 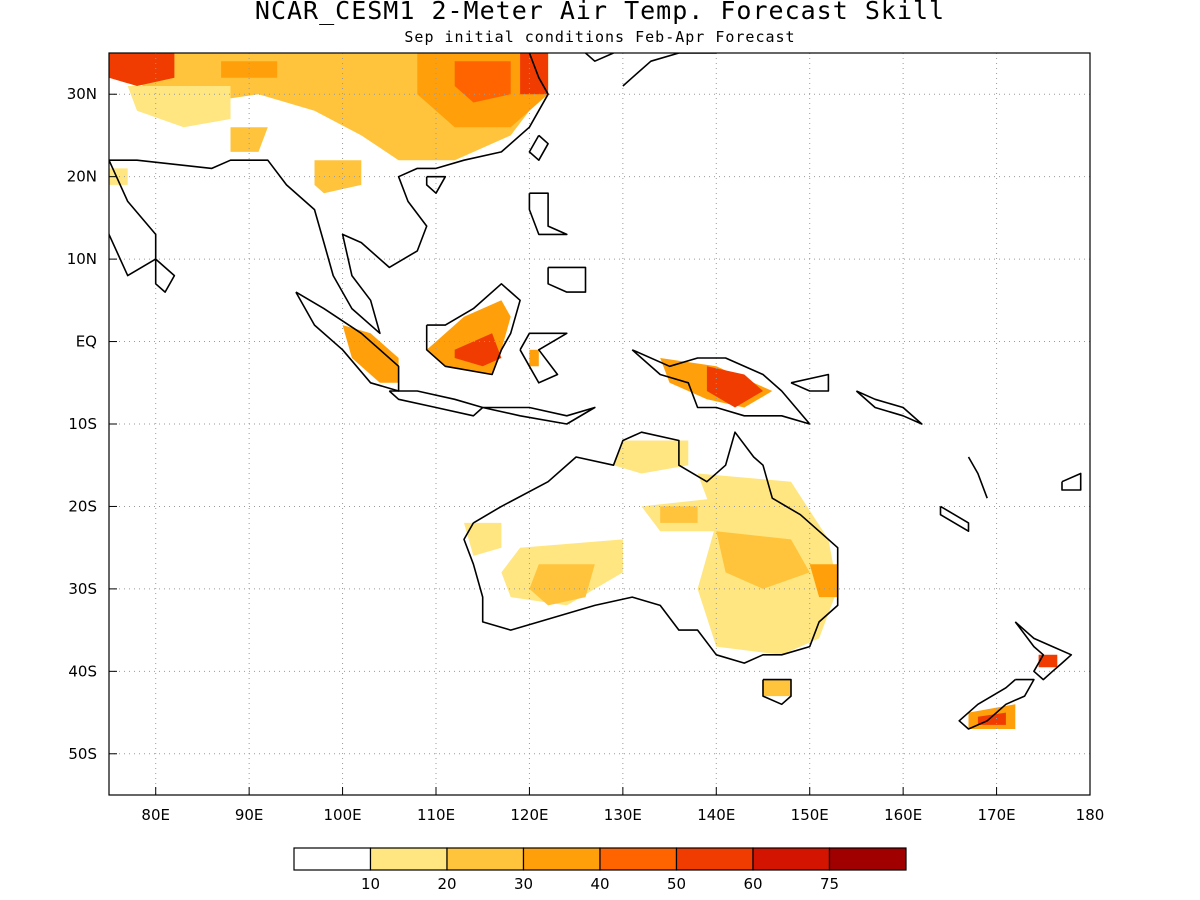 What do you see at coordinates (777, 688) in the screenshot?
I see `skill-region-tasmania` at bounding box center [777, 688].